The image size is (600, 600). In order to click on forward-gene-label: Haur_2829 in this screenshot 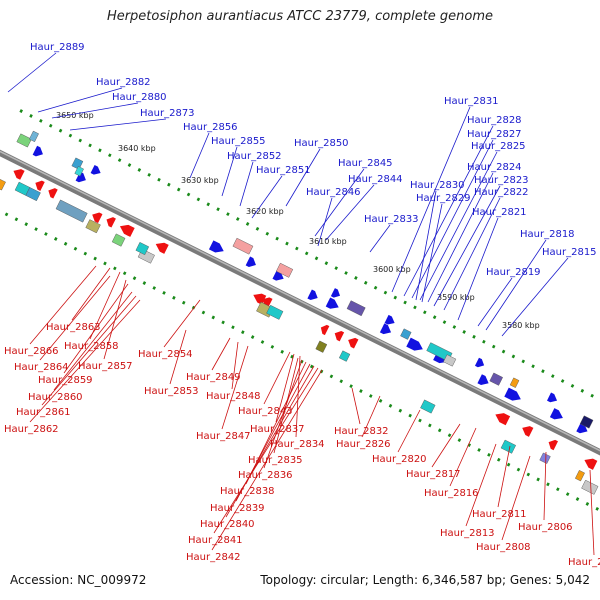, I will do `click(443, 198)`.